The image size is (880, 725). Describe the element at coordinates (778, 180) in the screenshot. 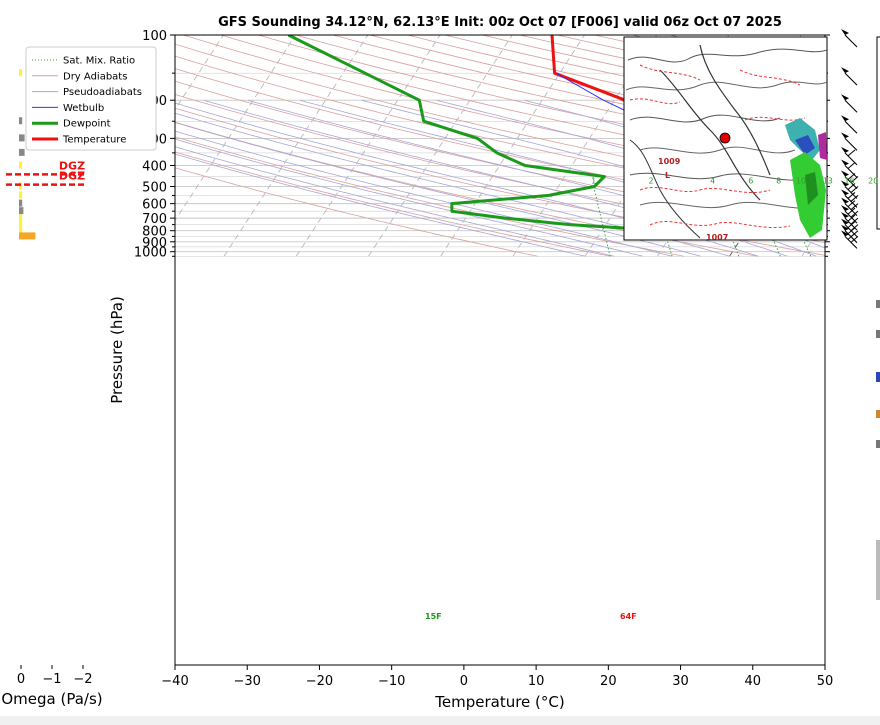

I see `mixing-ratio-label: 8` at that location.